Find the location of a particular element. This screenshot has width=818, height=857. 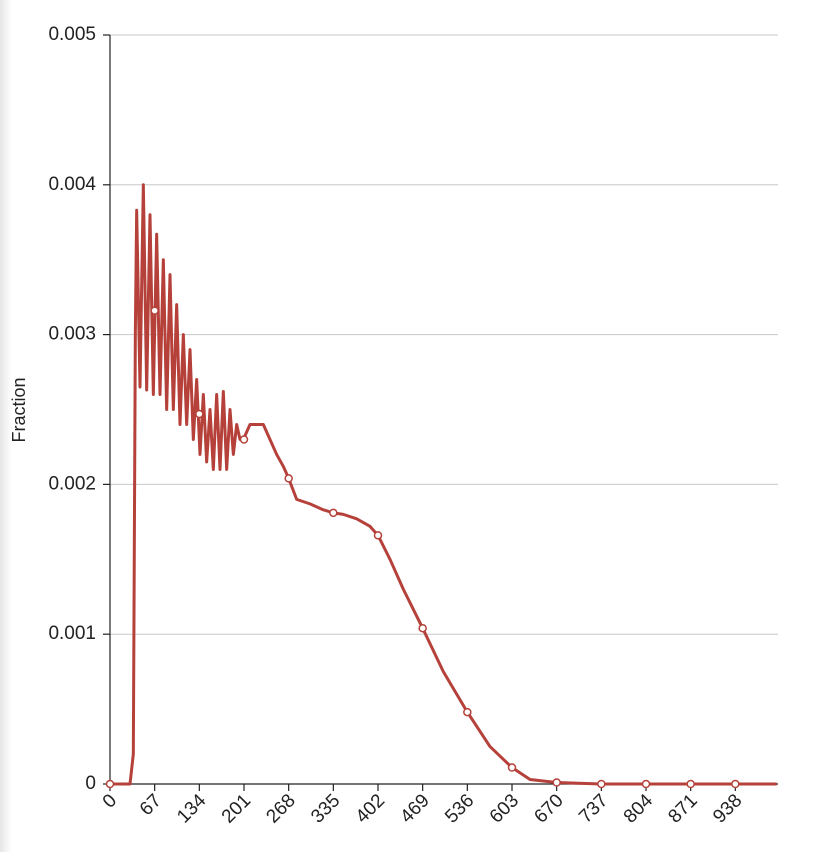

y-tick-label: 0.004 is located at coordinates (72, 184).